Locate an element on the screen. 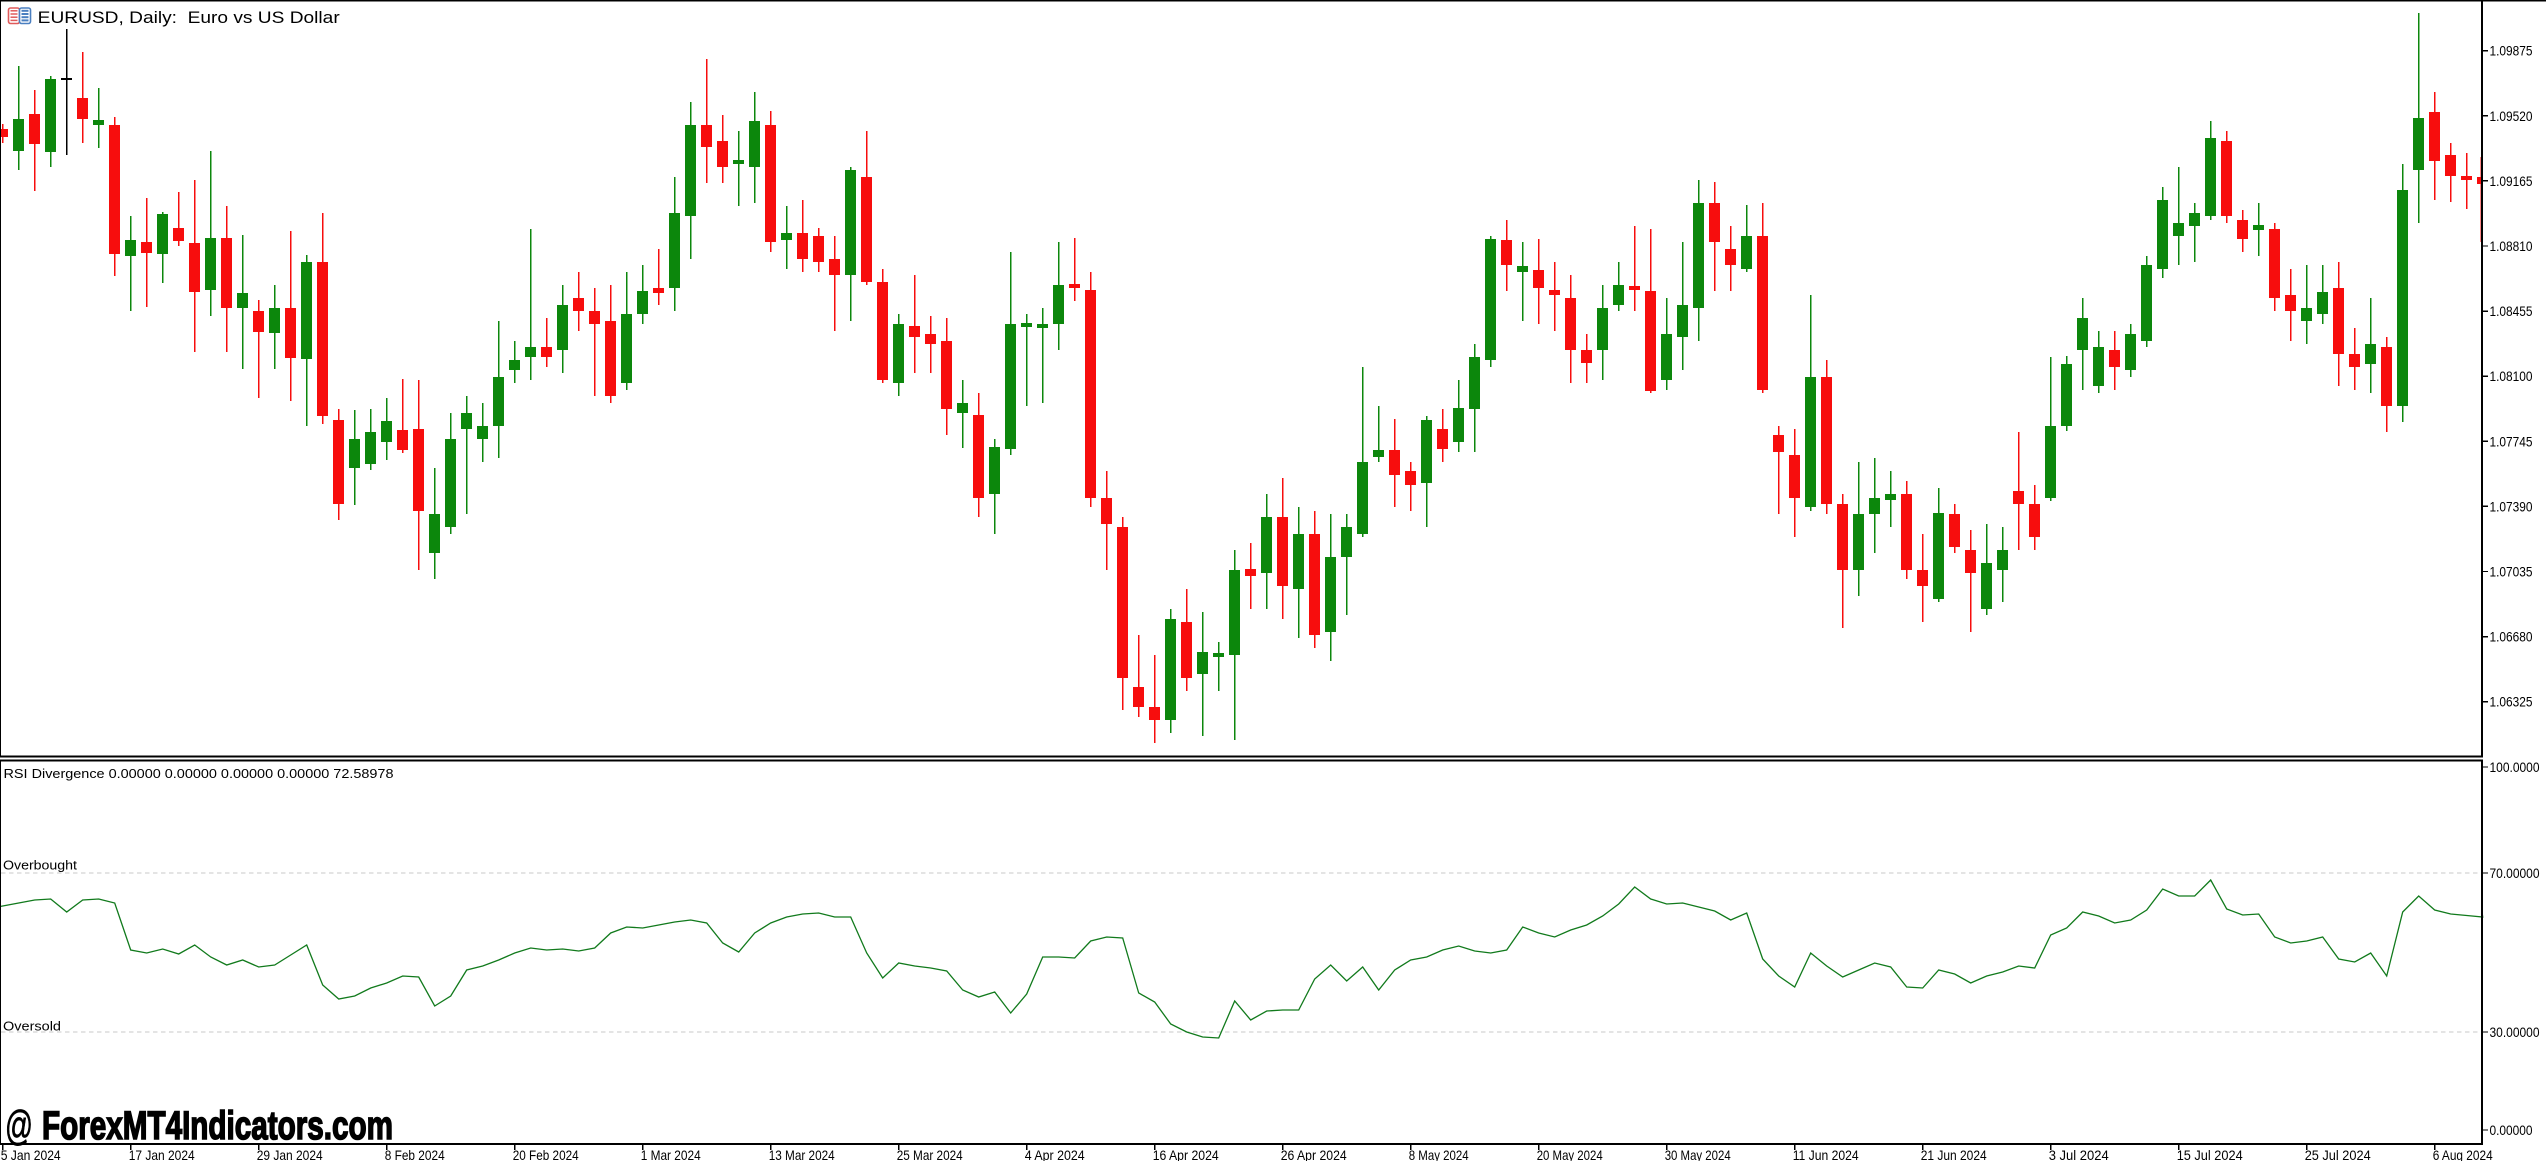  svg-text: 1.06325 is located at coordinates (2511, 702).